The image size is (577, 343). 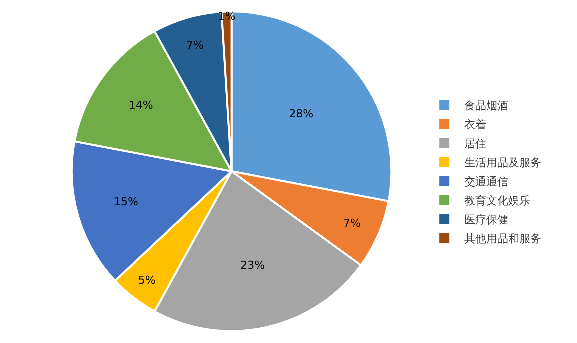 I want to click on legend-label: 医疗保健, so click(x=486, y=219).